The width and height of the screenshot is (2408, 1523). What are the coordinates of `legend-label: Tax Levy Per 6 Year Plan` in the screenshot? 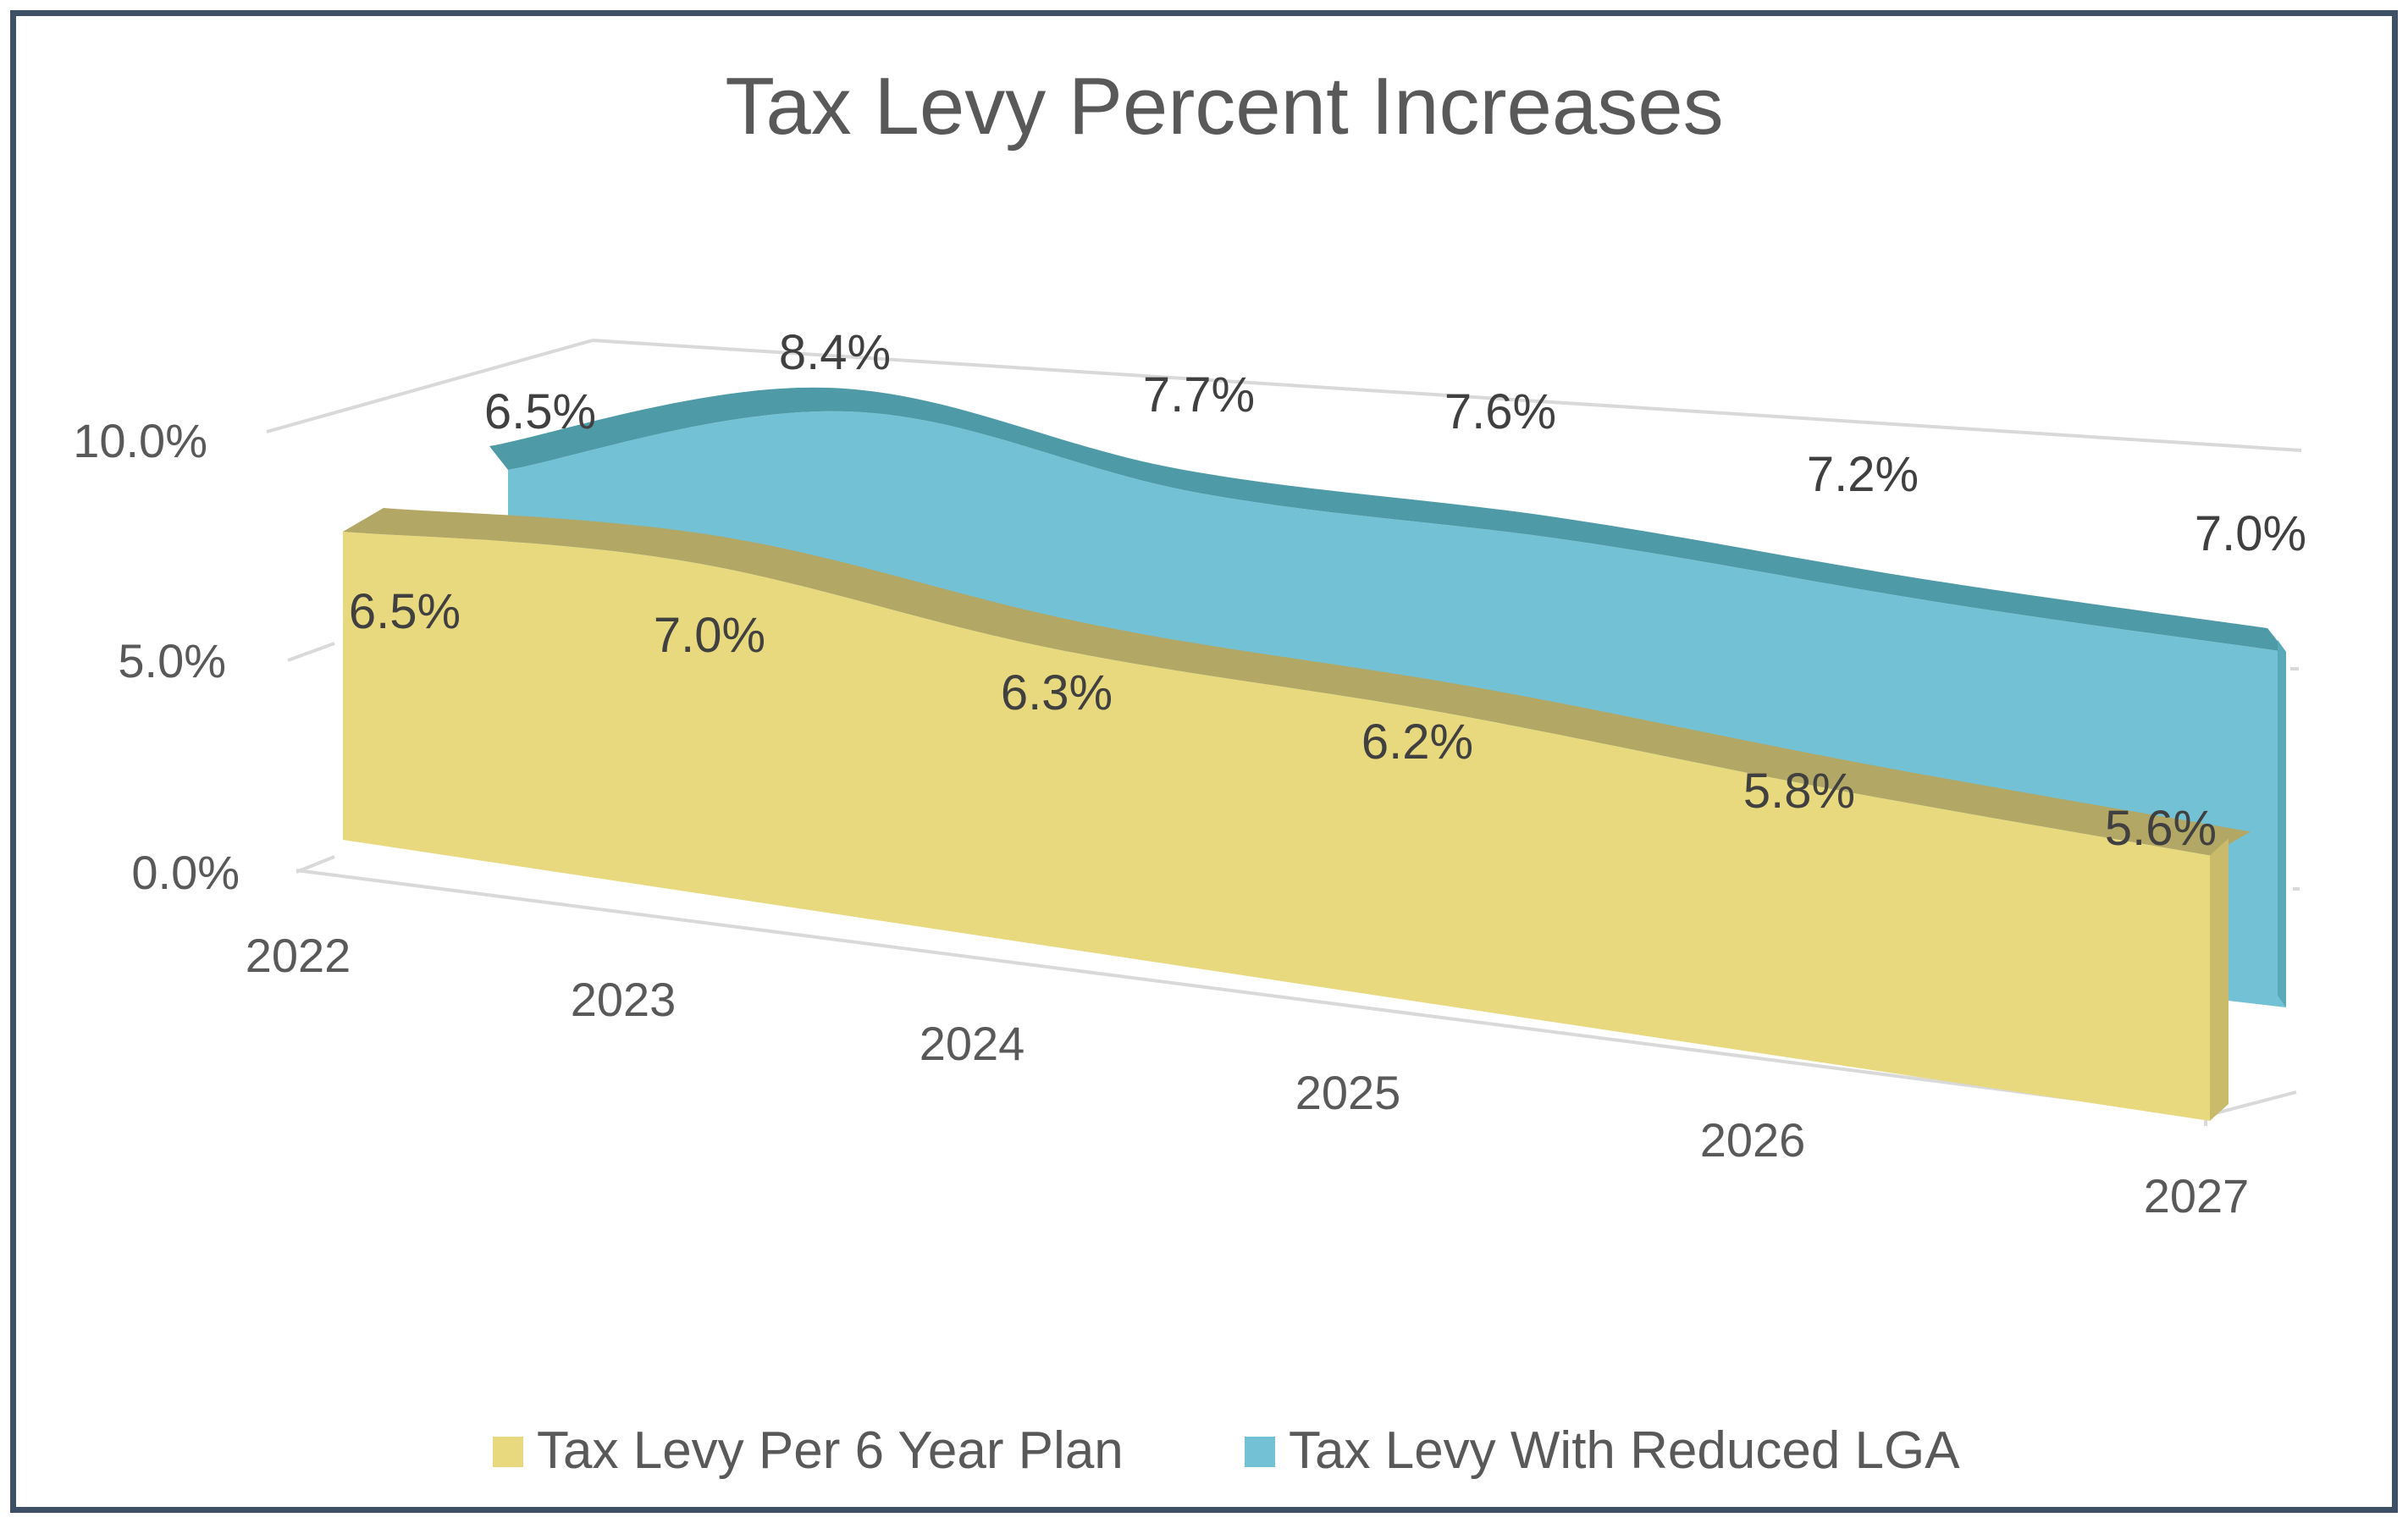 It's located at (830, 1450).